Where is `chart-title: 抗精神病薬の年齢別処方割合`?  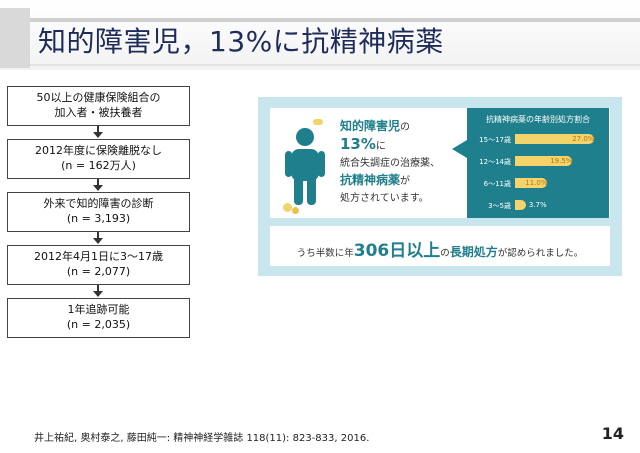 chart-title: 抗精神病薬の年齢別処方割合 is located at coordinates (538, 119).